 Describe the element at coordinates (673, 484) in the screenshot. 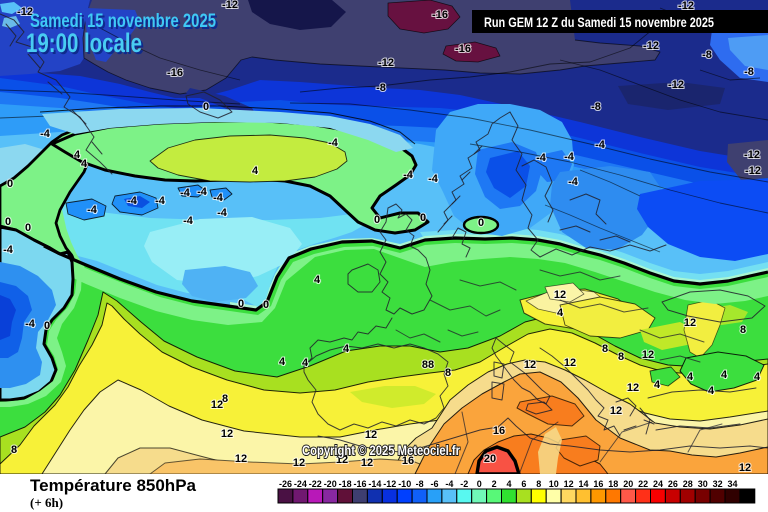

I see `svg-text: 26` at that location.